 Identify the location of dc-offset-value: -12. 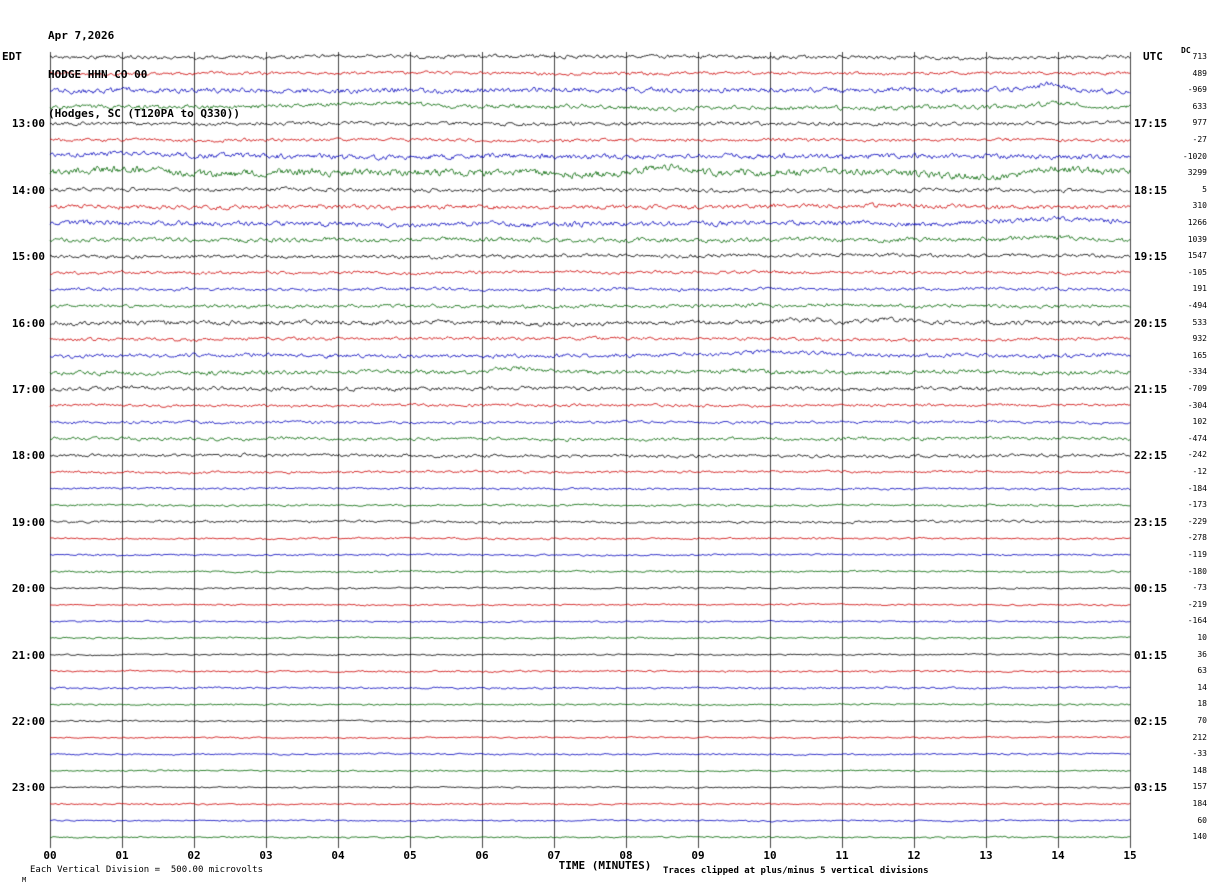
(1199, 471).